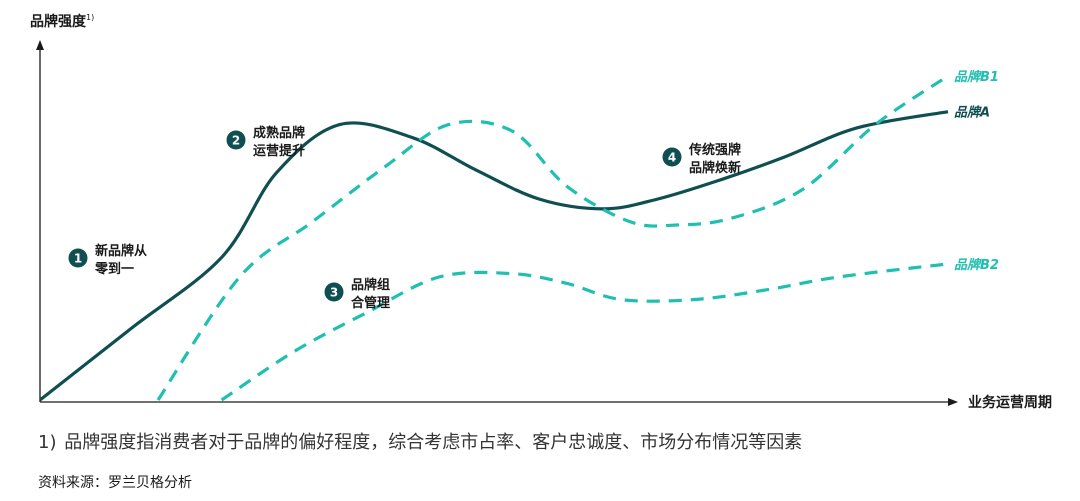  What do you see at coordinates (47, 442) in the screenshot?
I see `footnote-mark: 1)` at bounding box center [47, 442].